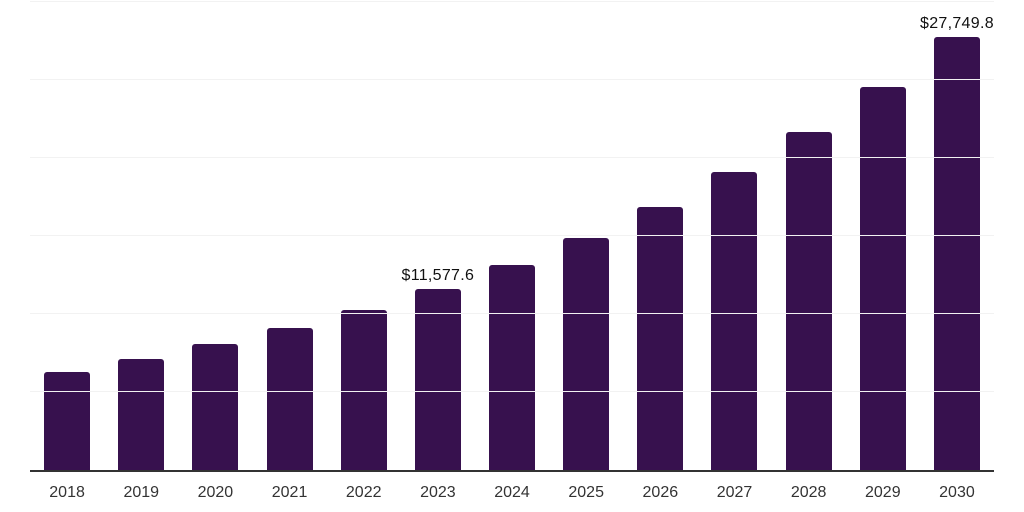 The image size is (1024, 512). I want to click on x-tick-label: 2022, so click(363, 492).